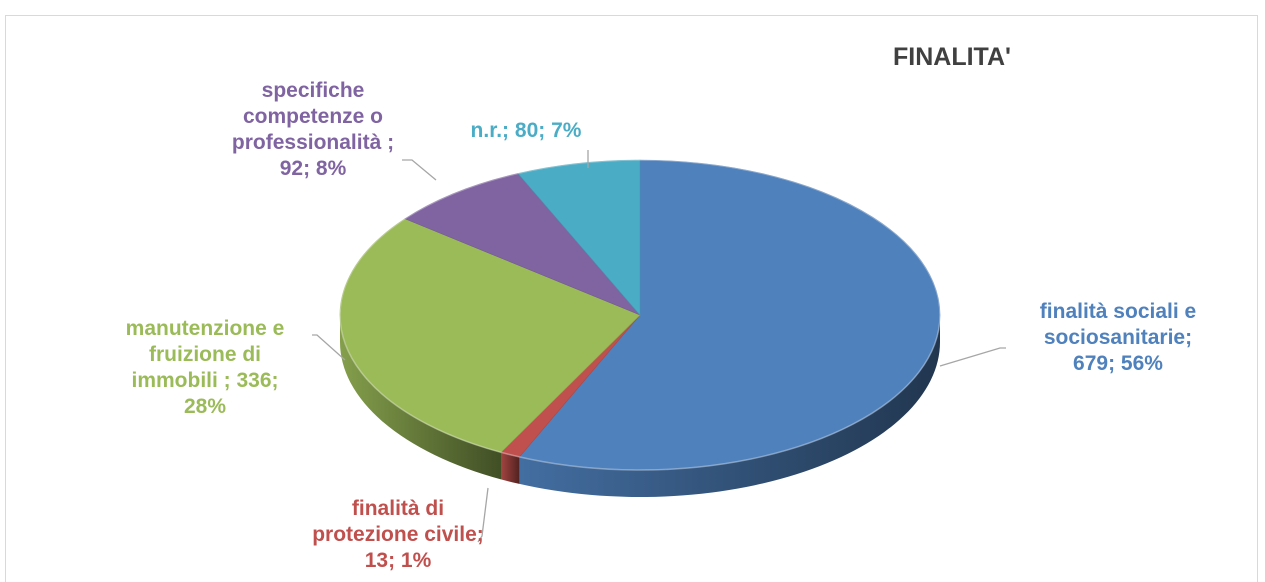 The image size is (1265, 582). I want to click on pie-side-walls, so click(640, 406).